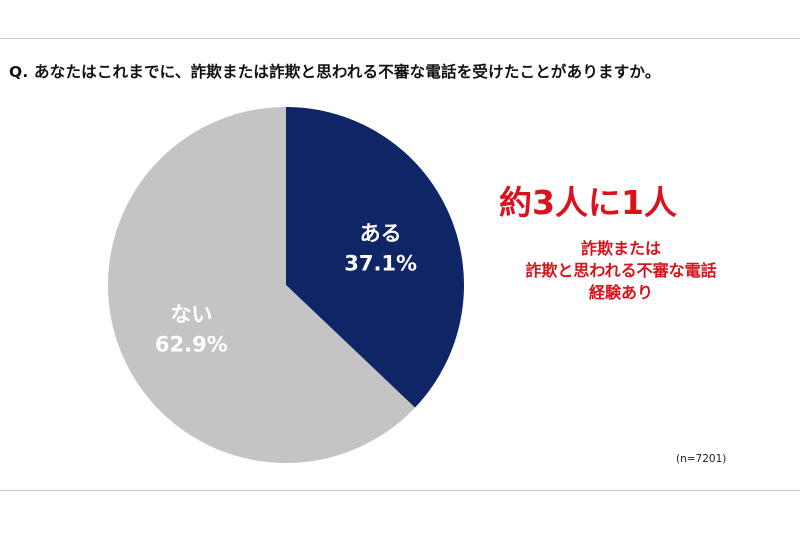 The image size is (800, 533). What do you see at coordinates (620, 292) in the screenshot?
I see `callout-line: 経験あり` at bounding box center [620, 292].